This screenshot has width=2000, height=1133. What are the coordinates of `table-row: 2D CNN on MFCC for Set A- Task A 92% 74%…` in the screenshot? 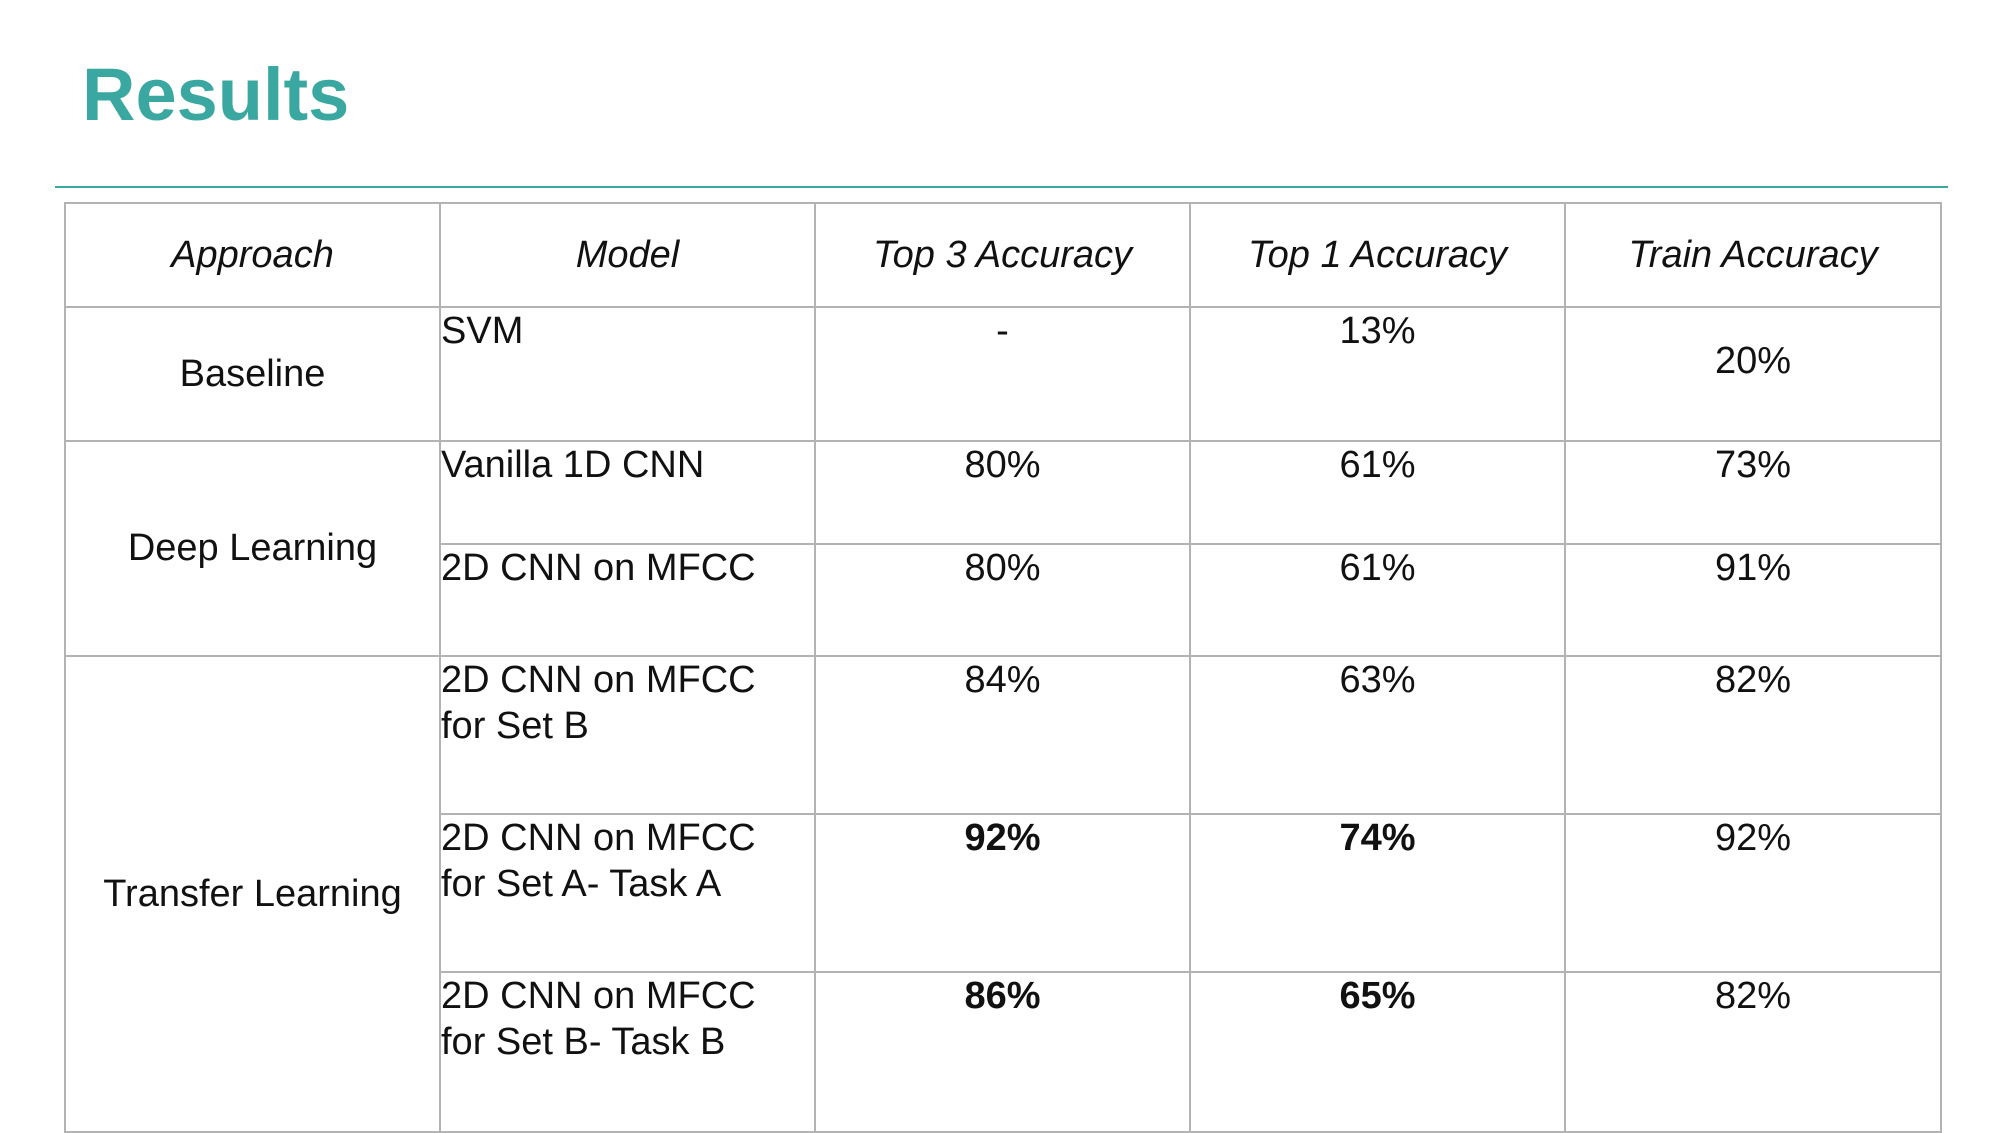 It's located at (1003, 893).